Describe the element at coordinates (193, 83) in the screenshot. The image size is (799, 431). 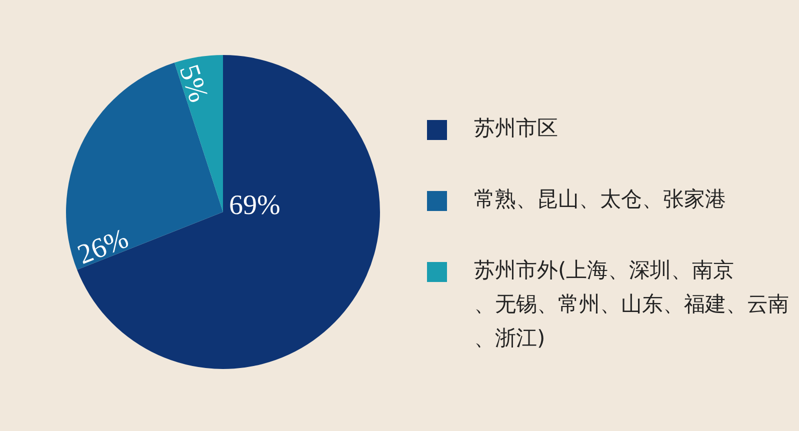
I see `data-label: 5%` at that location.